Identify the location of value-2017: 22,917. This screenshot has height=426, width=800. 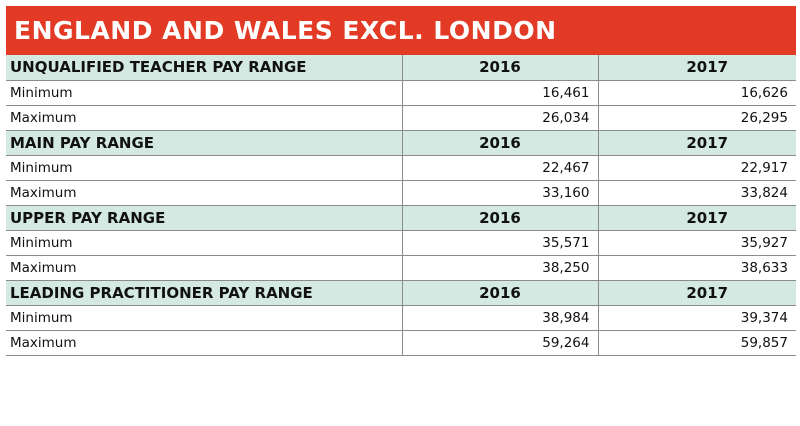
(697, 168).